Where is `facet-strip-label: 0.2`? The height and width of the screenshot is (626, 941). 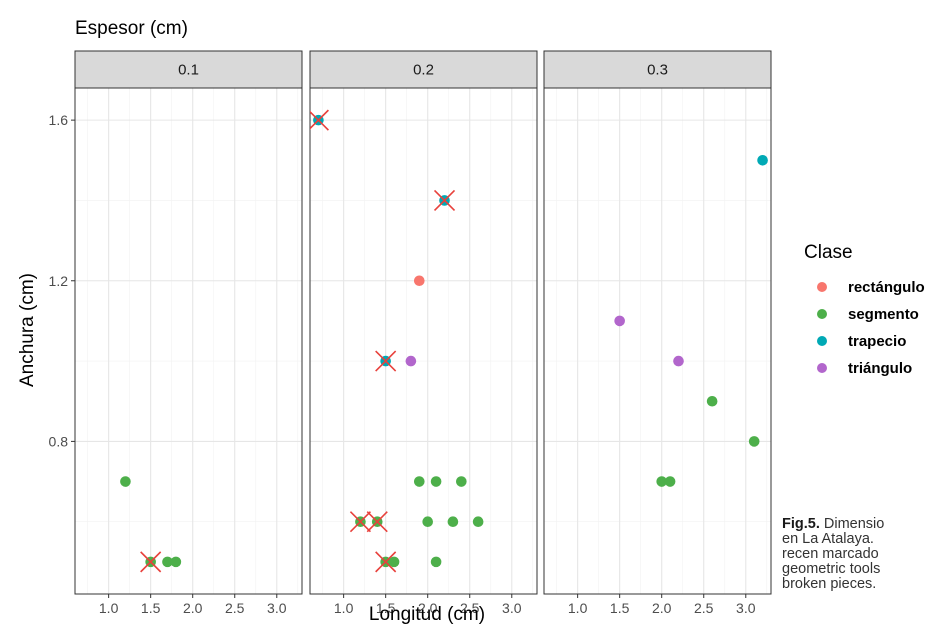 facet-strip-label: 0.2 is located at coordinates (423, 70).